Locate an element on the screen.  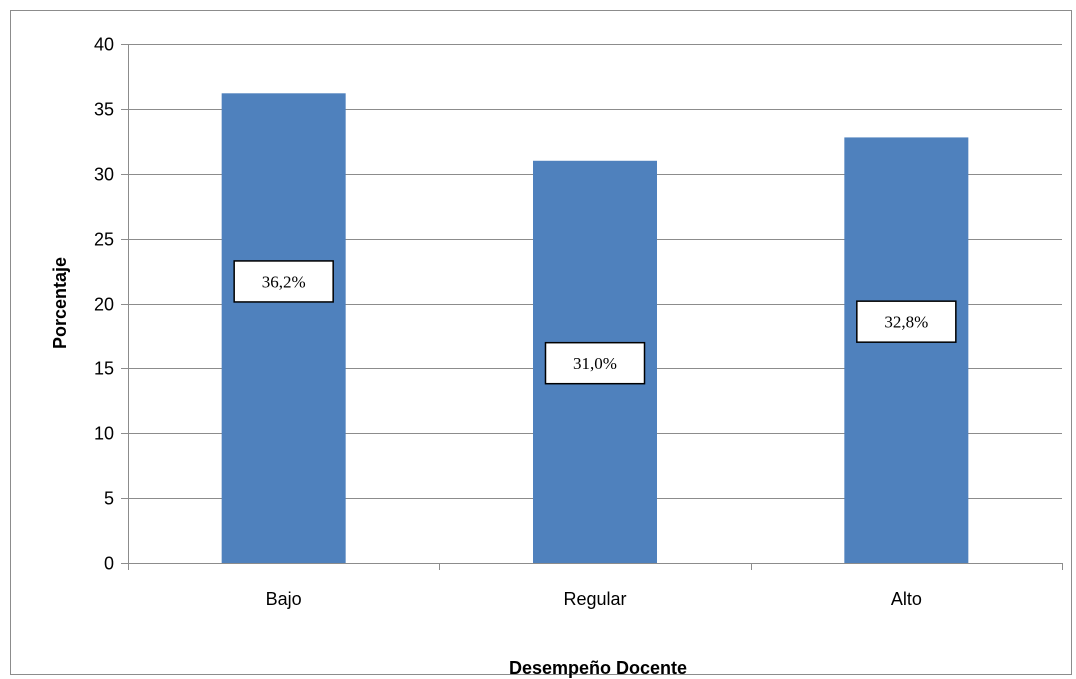
y-tick-labels: 0 5 10 15 20 25 30 35 40 is located at coordinates (104, 304).